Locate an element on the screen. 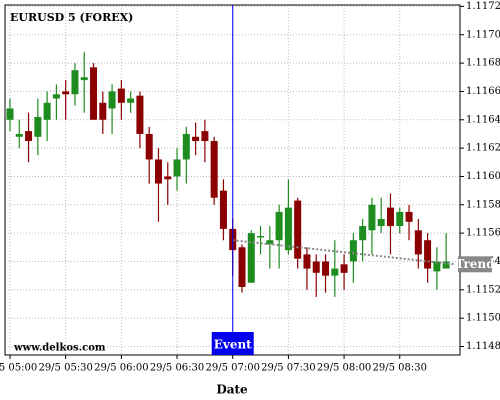  x-tick-label: 29/5 05:00 is located at coordinates (18, 368).